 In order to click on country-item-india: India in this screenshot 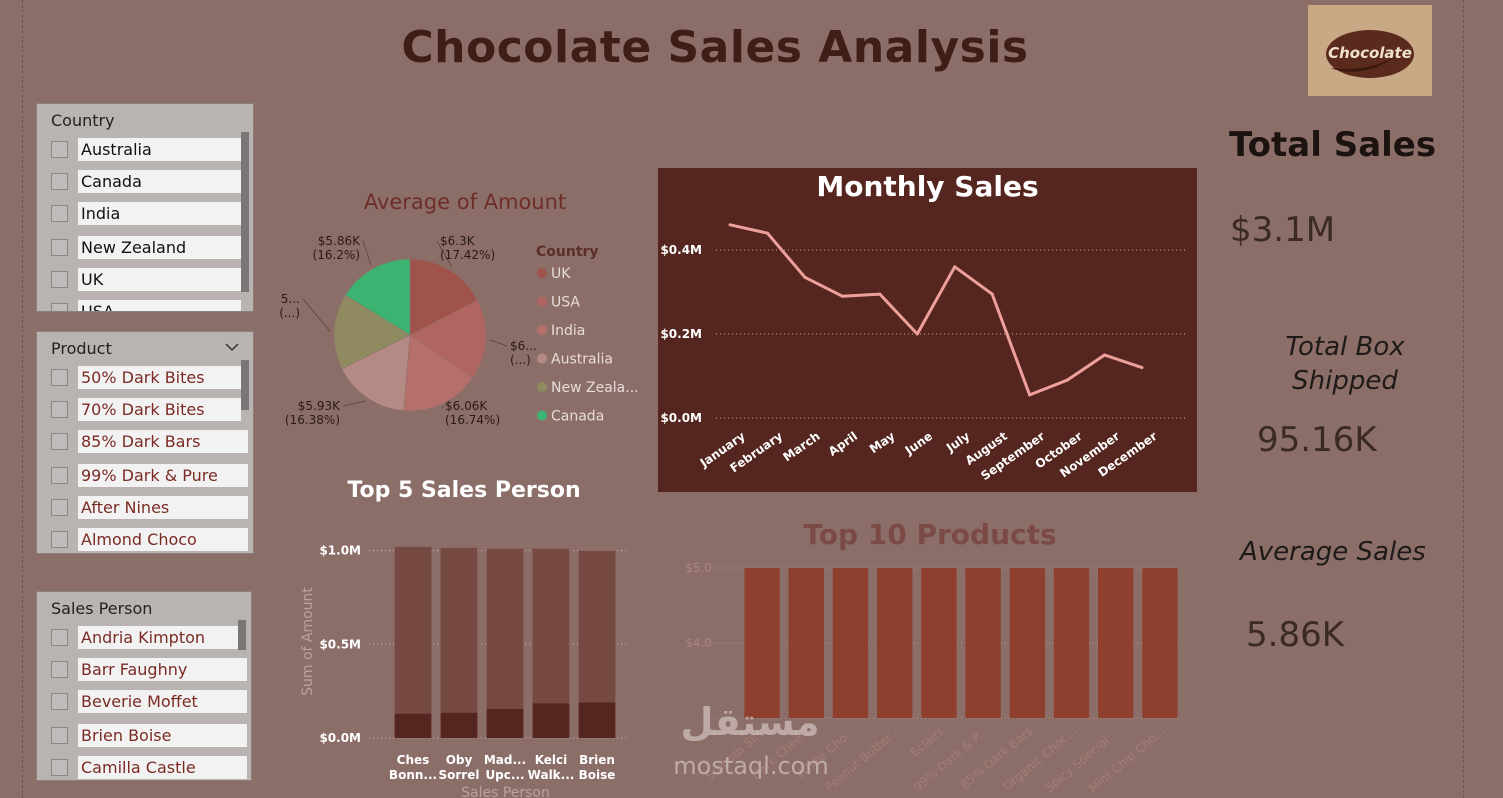, I will do `click(146, 213)`.